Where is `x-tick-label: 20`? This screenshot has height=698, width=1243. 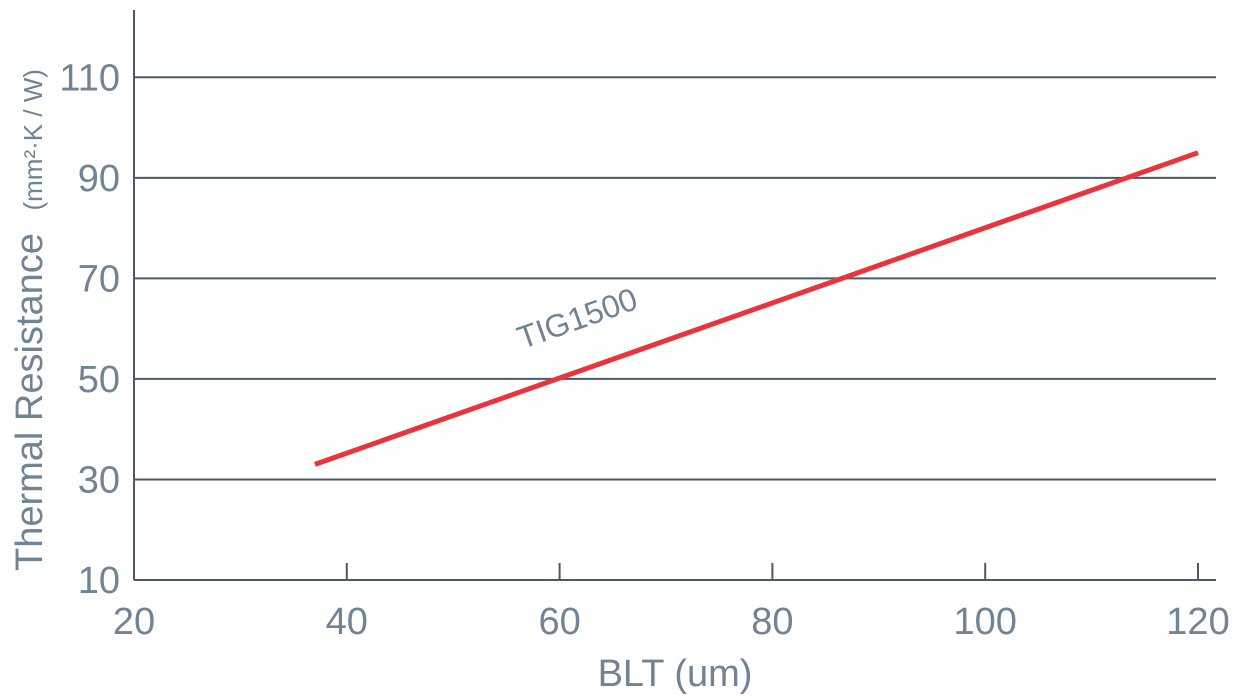
x-tick-label: 20 is located at coordinates (134, 622).